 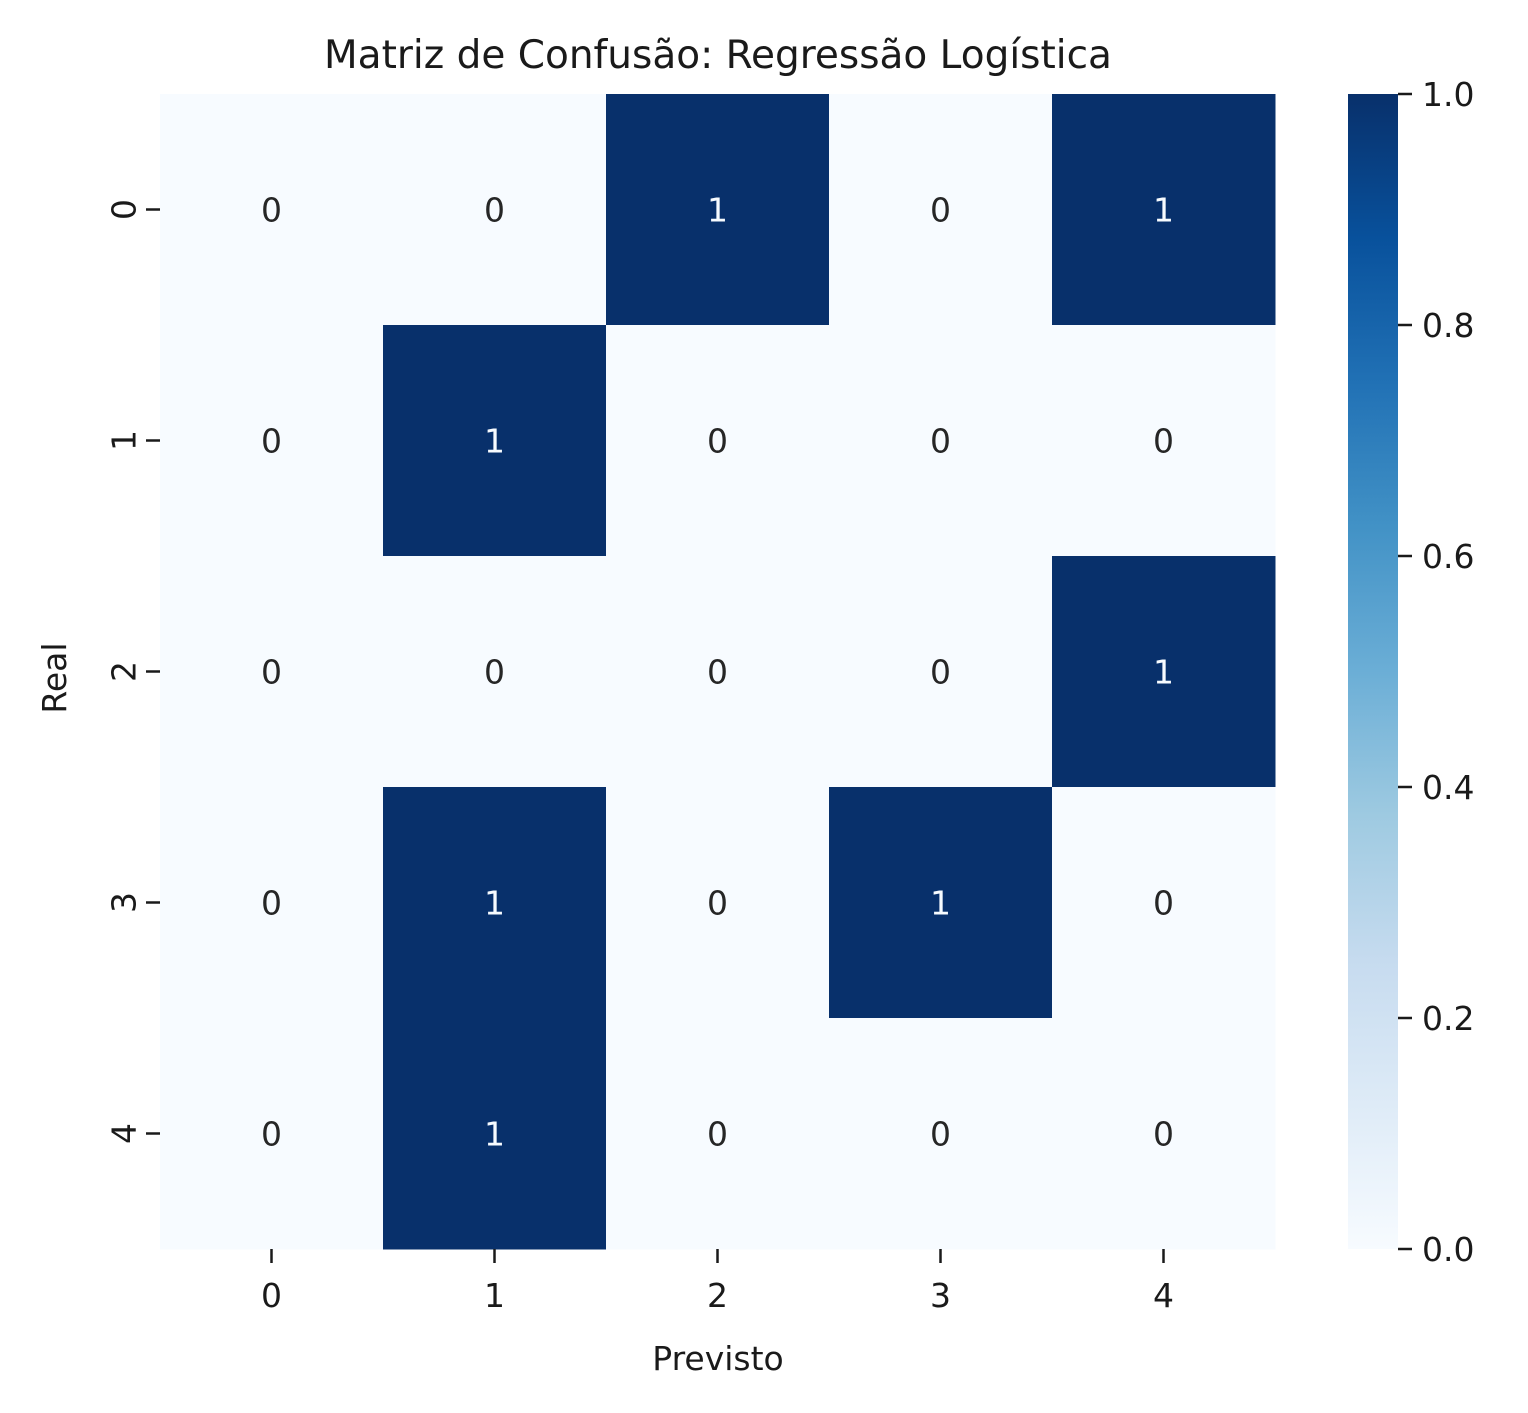 I want to click on x-tick-label: 4, so click(x=1163, y=1295).